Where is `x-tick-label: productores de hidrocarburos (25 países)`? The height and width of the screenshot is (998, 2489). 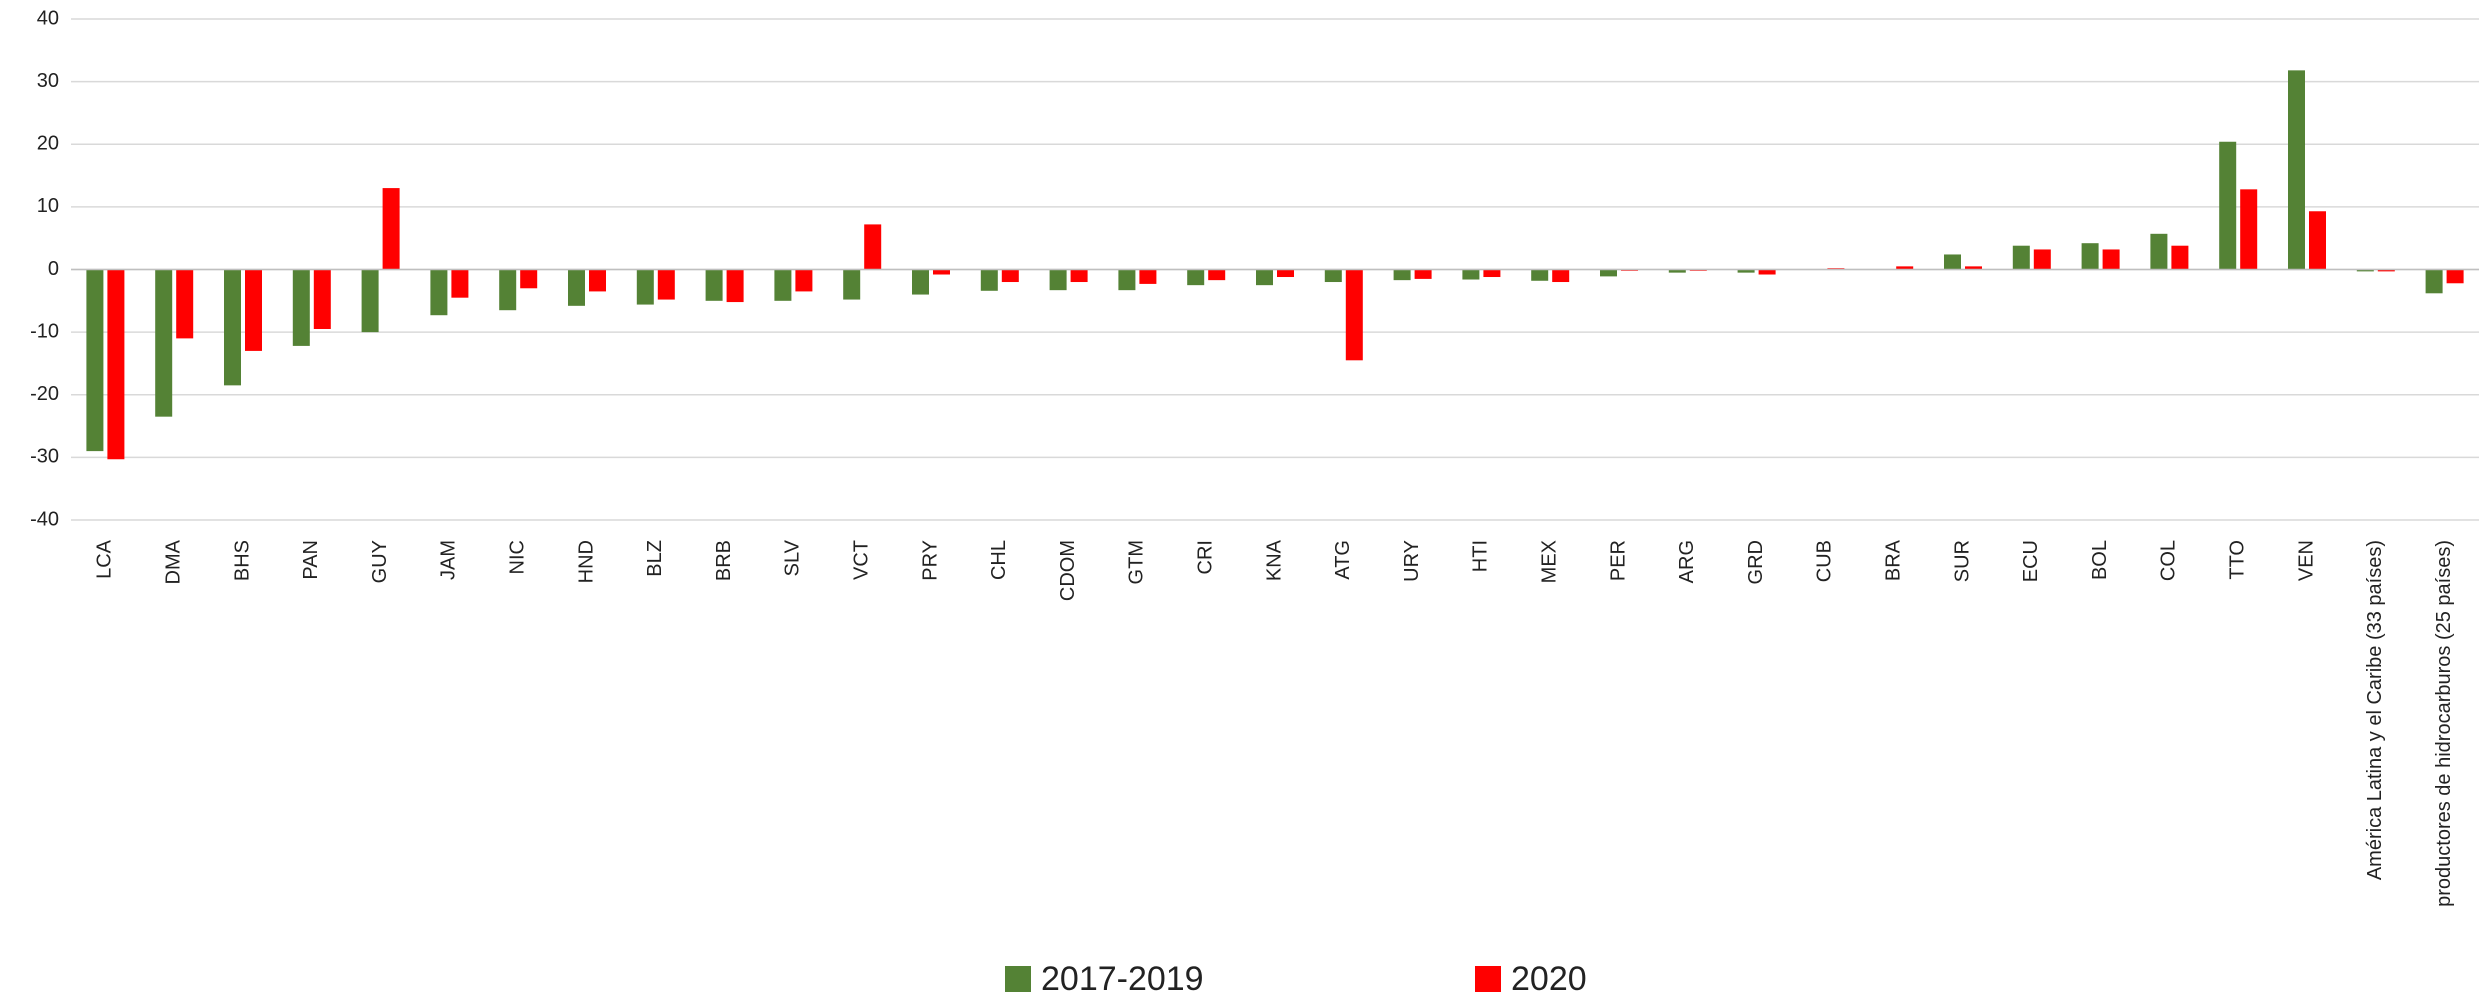
x-tick-label: productores de hidrocarburos (25 países) is located at coordinates (2444, 723).